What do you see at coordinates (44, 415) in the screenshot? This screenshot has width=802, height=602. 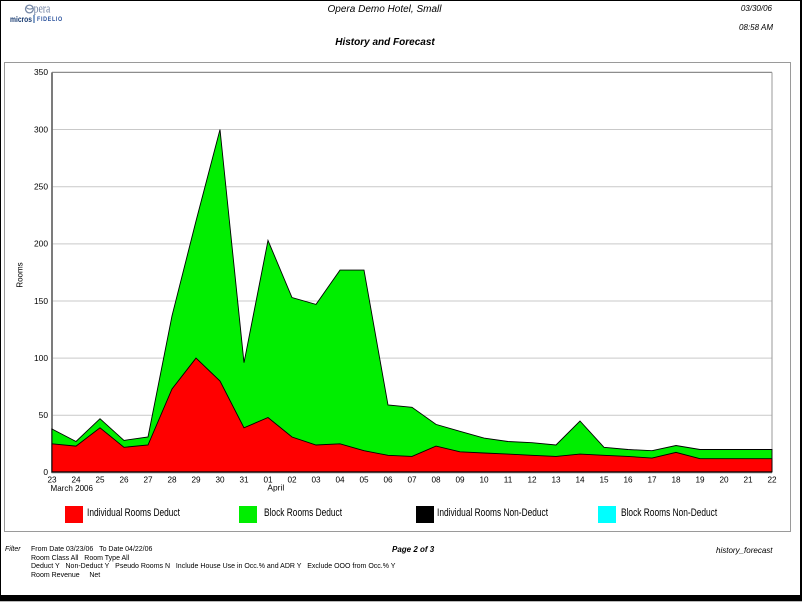 I see `svg-text: 50` at bounding box center [44, 415].